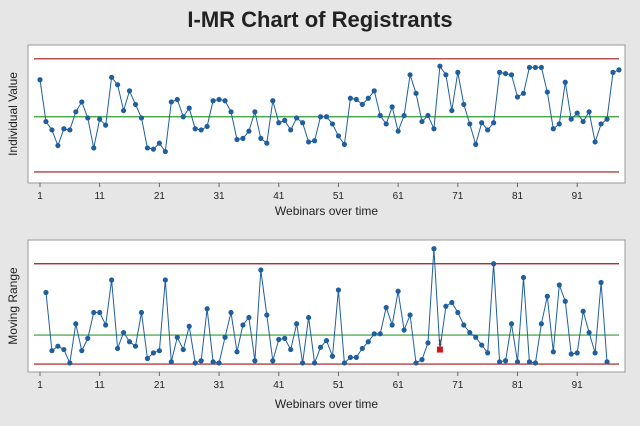 Image resolution: width=640 pixels, height=426 pixels. I want to click on individual-xlabel: Webinars over time, so click(326, 211).